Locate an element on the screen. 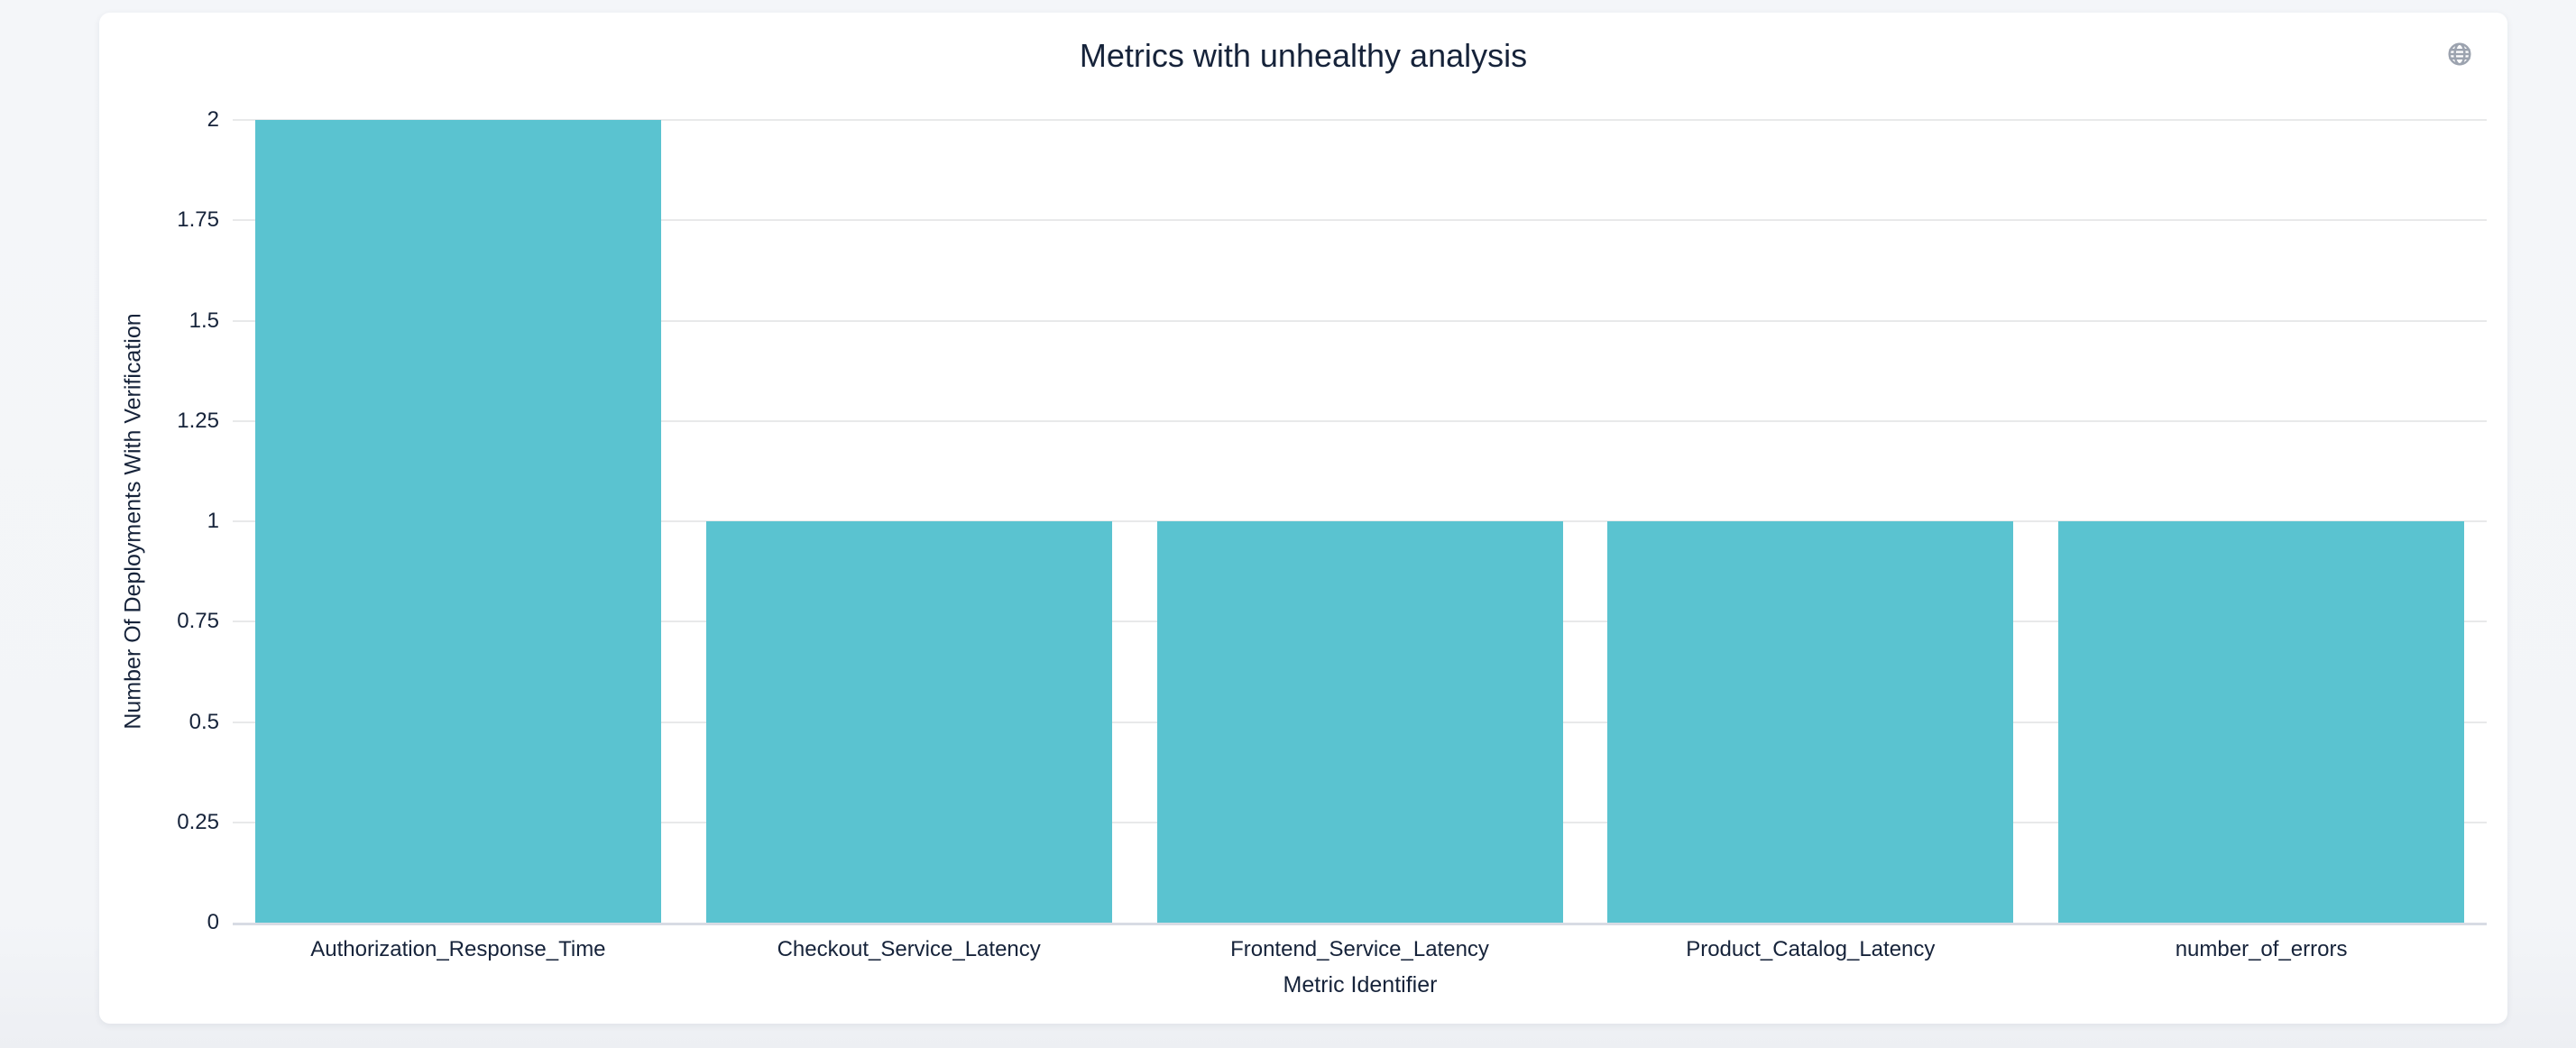 The height and width of the screenshot is (1048, 2576). x-tick-label: Product_Catalog_Latency is located at coordinates (1811, 949).